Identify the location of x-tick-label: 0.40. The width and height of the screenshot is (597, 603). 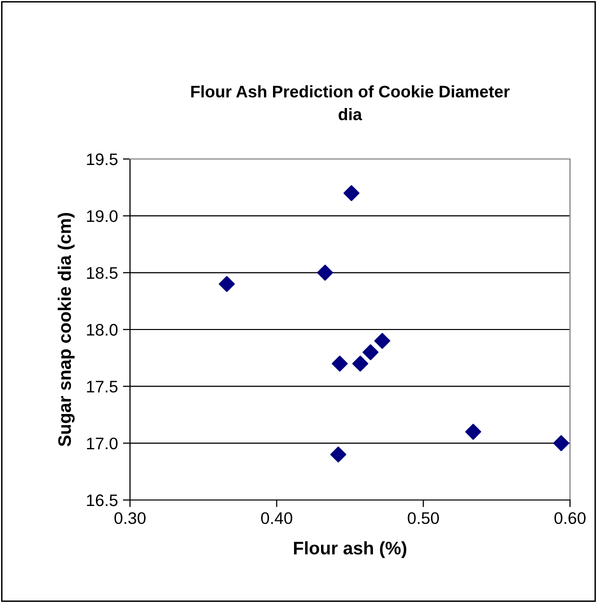
(276, 518).